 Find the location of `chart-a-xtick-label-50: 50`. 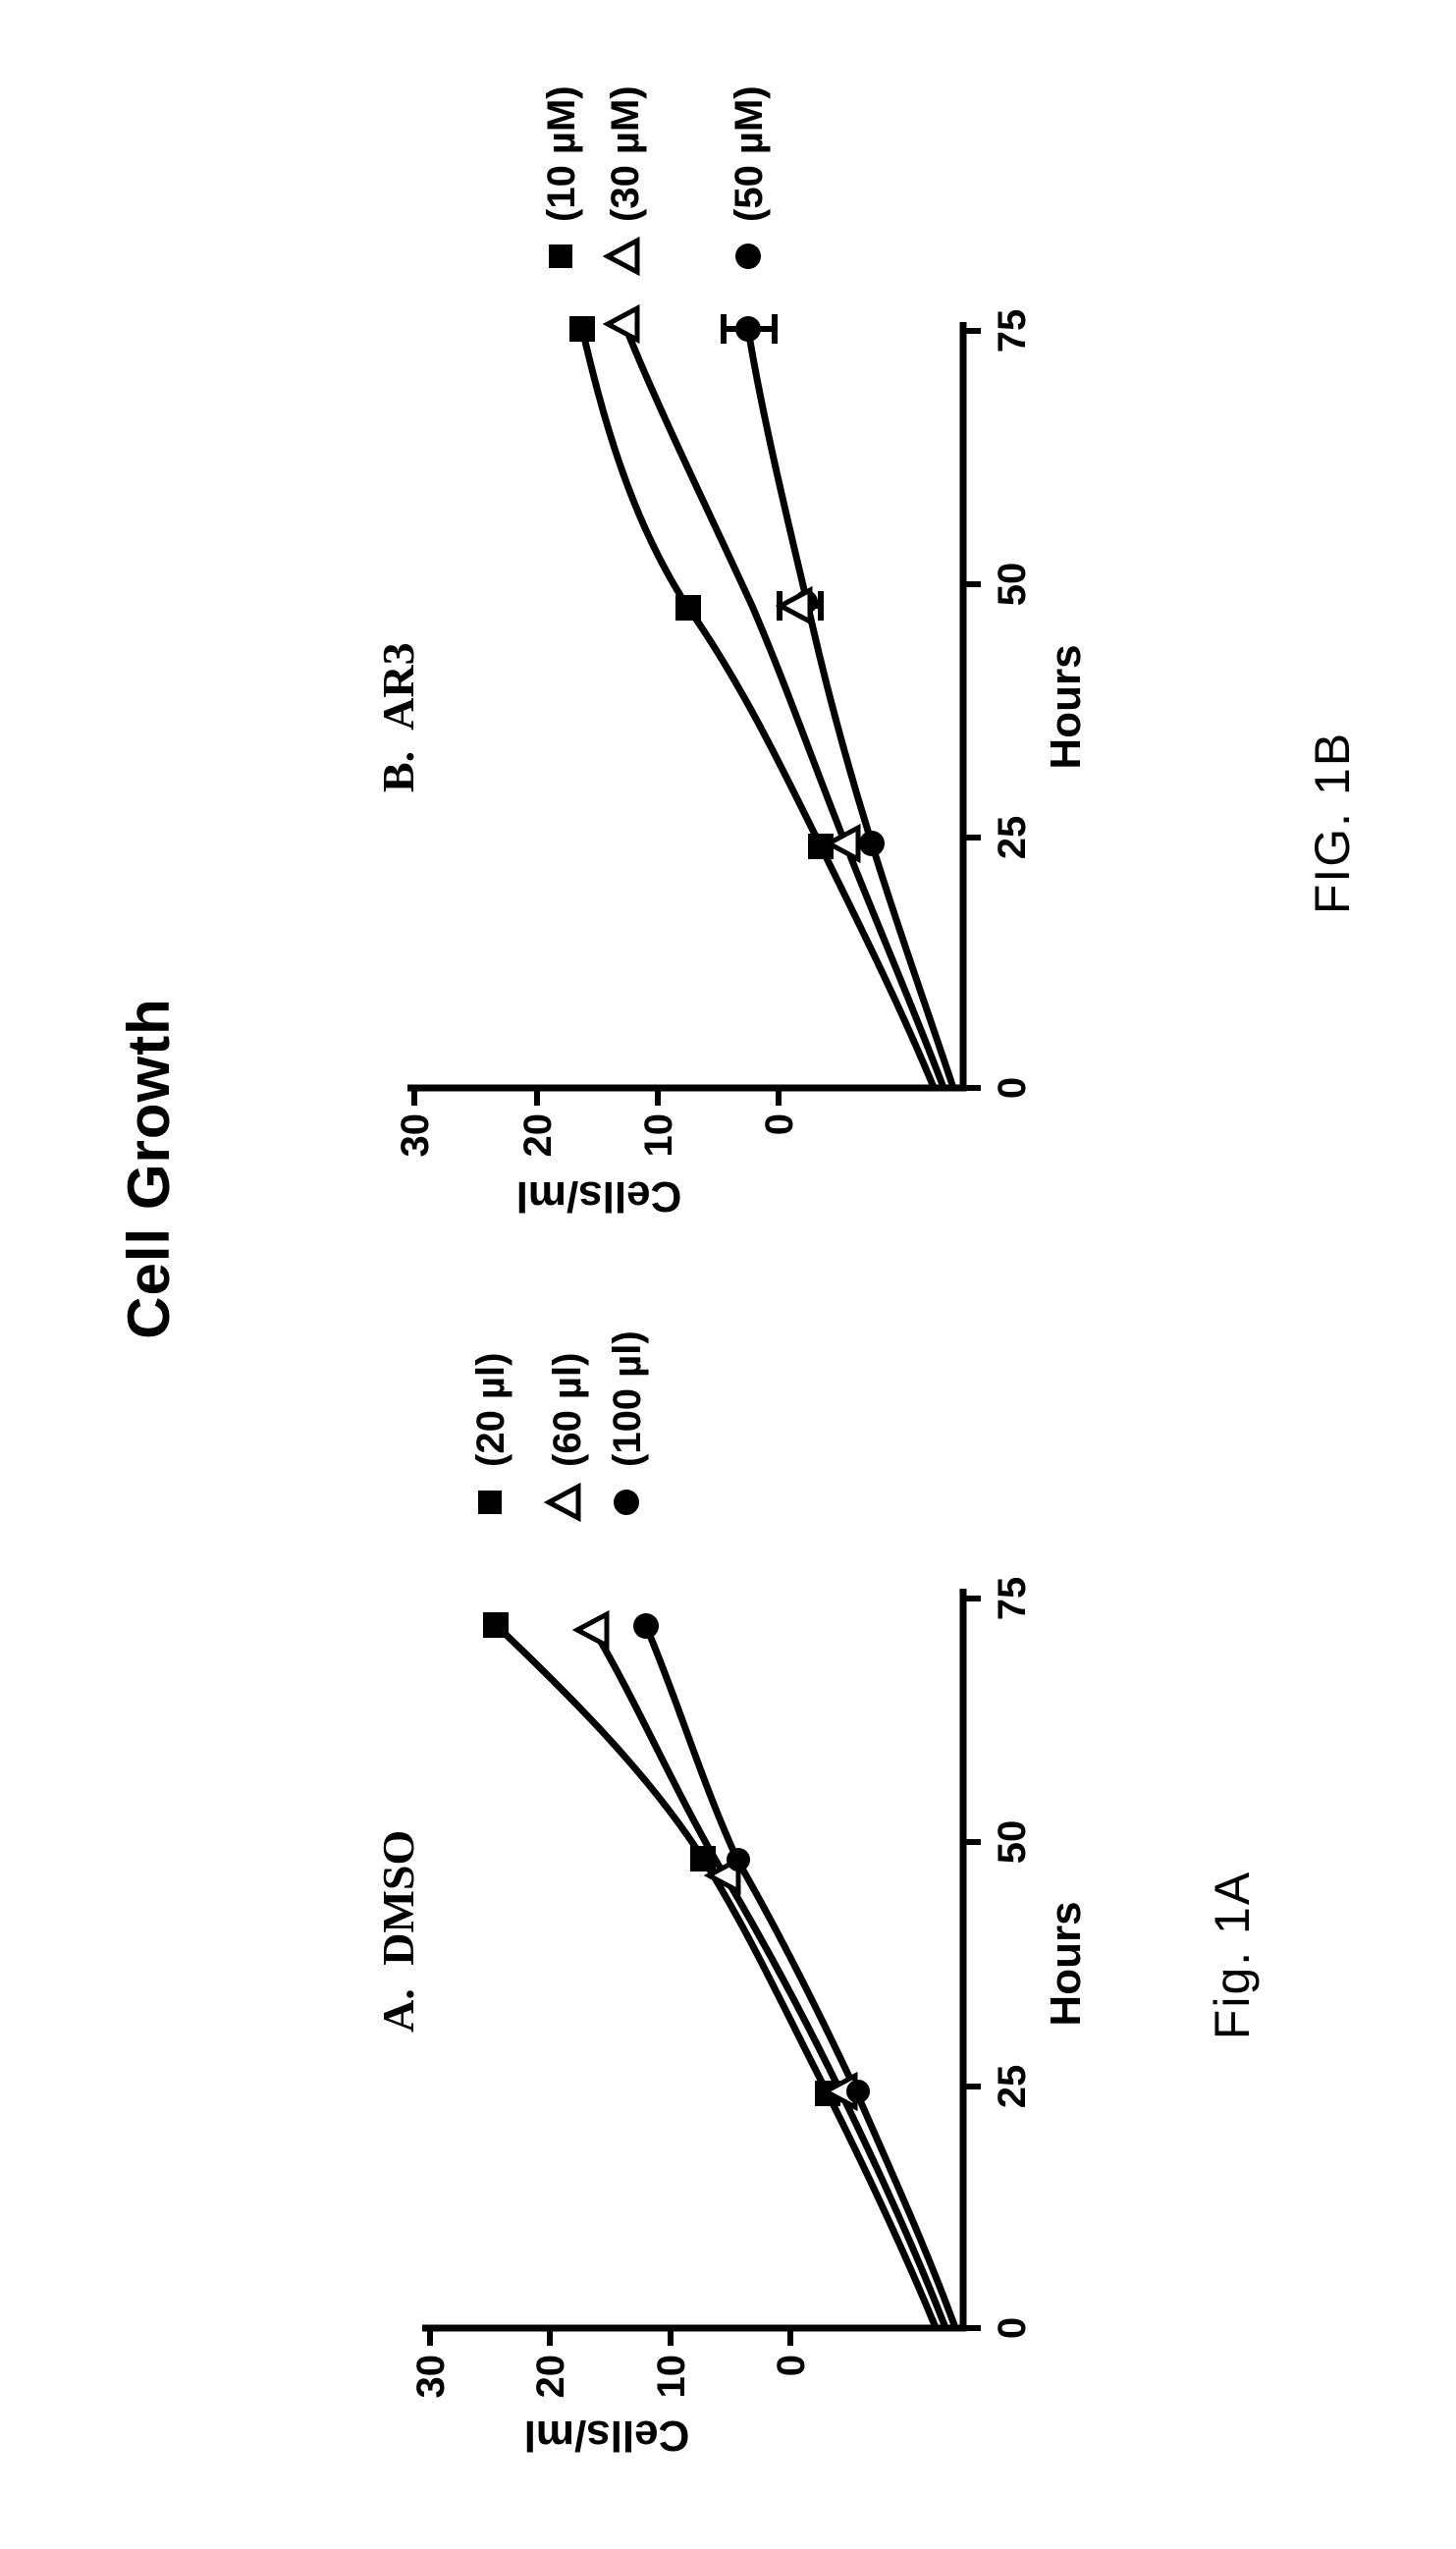

chart-a-xtick-label-50: 50 is located at coordinates (1012, 1843).